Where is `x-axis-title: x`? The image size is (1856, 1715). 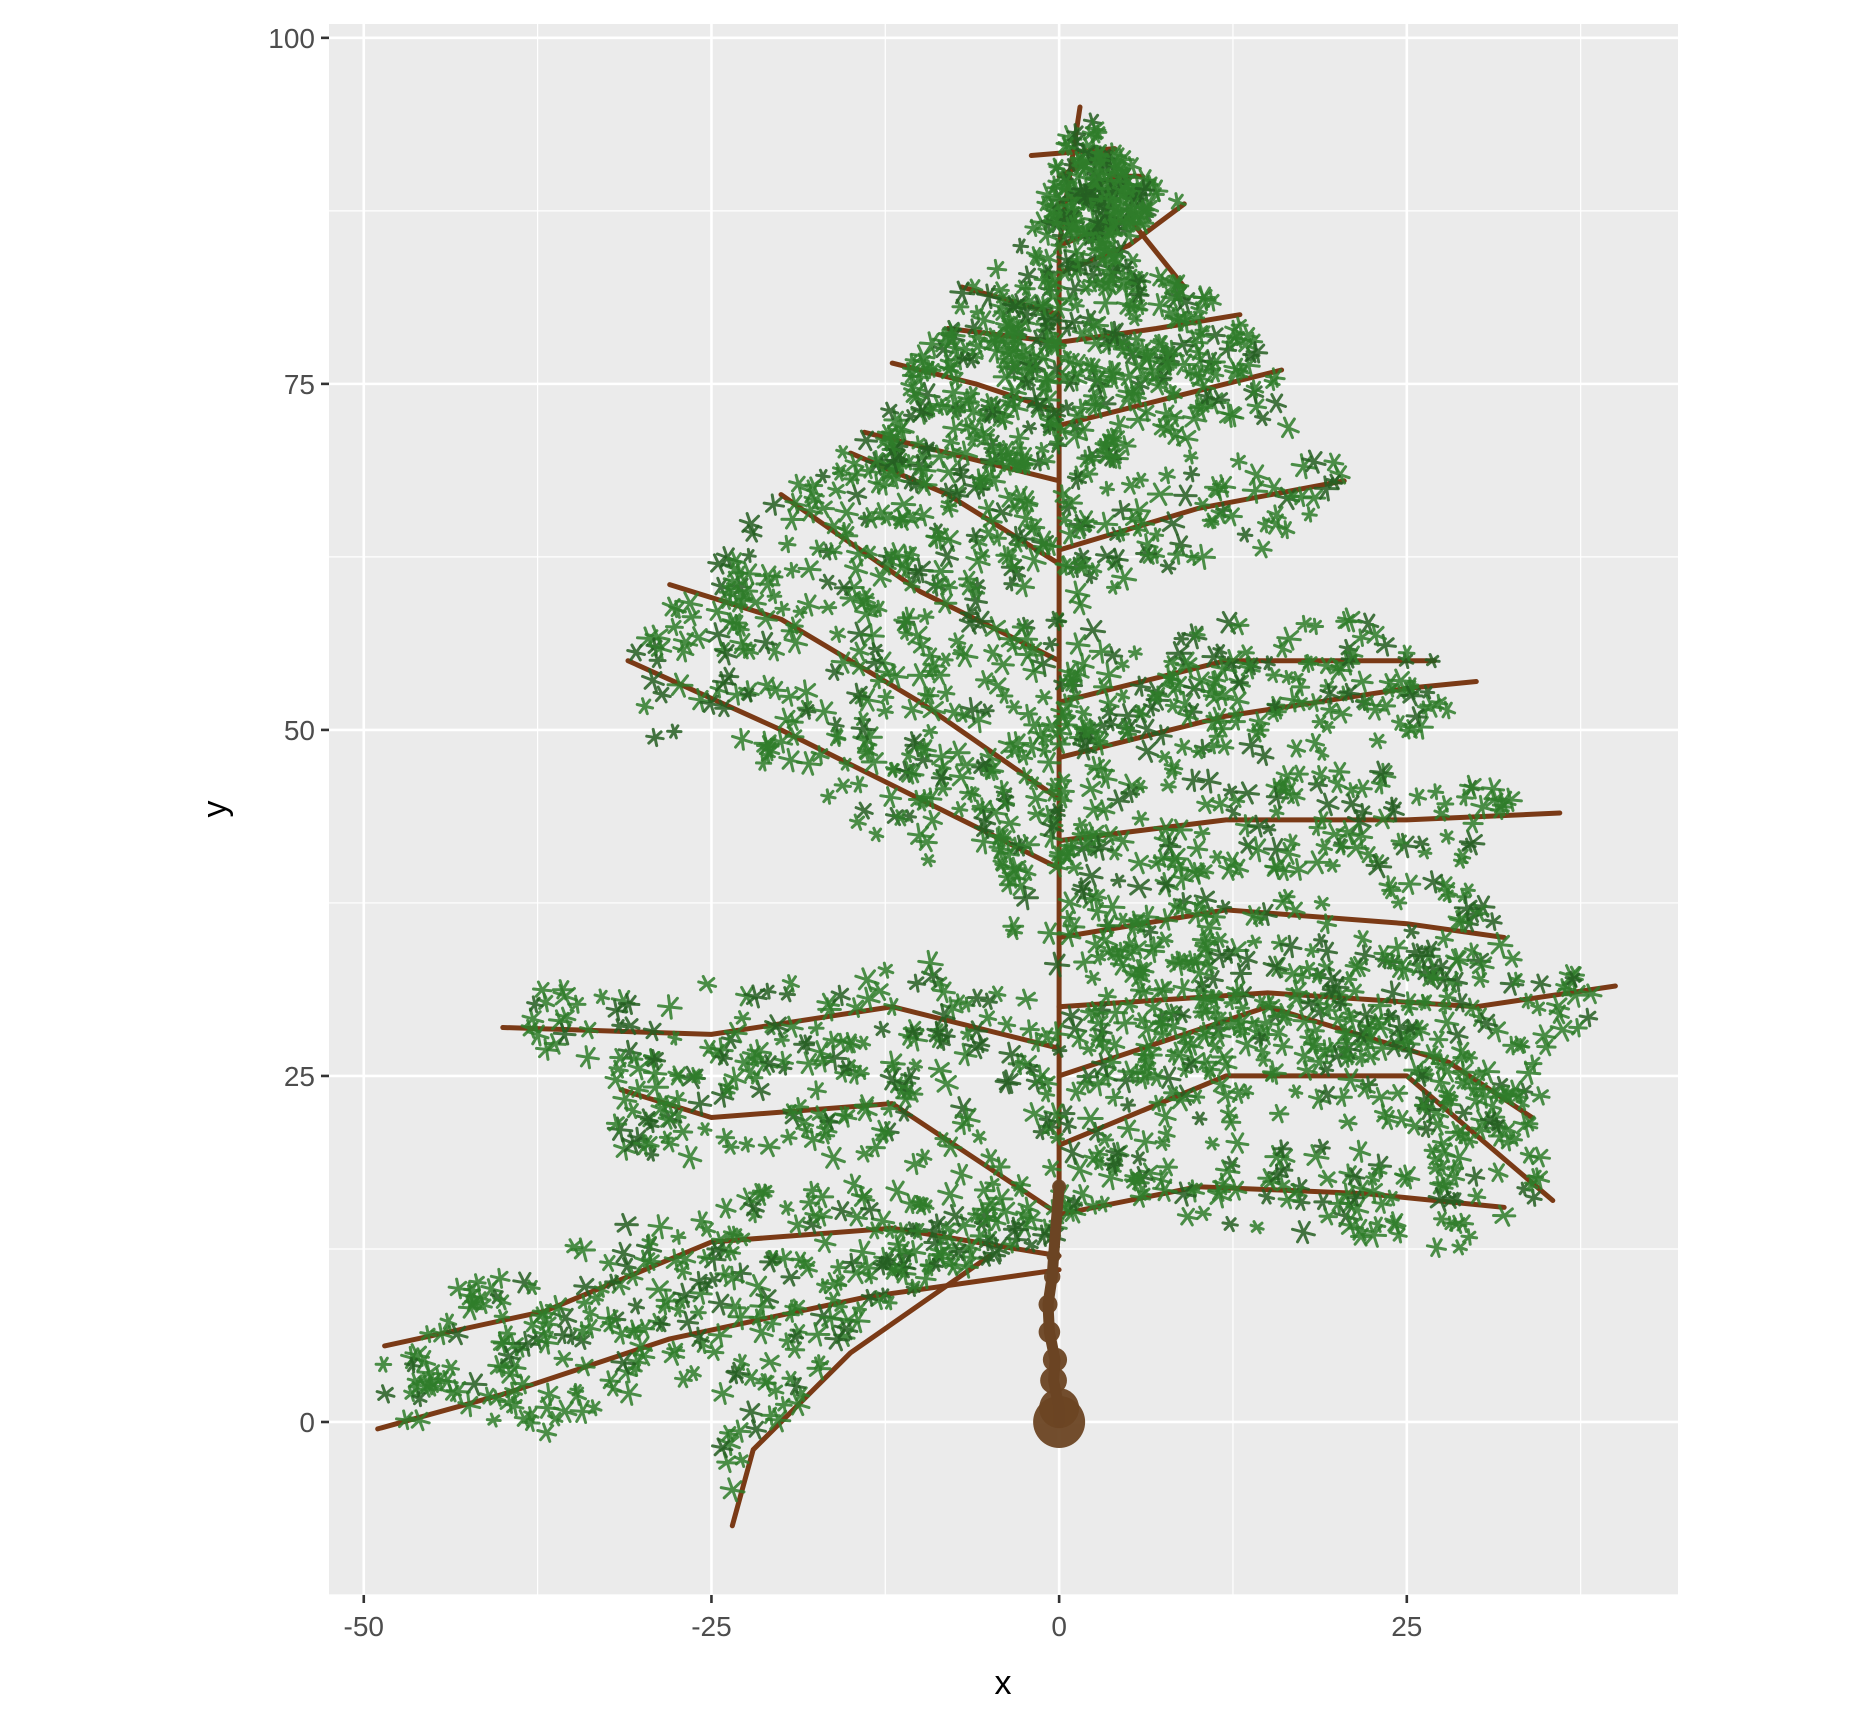
x-axis-title: x is located at coordinates (1003, 1683).